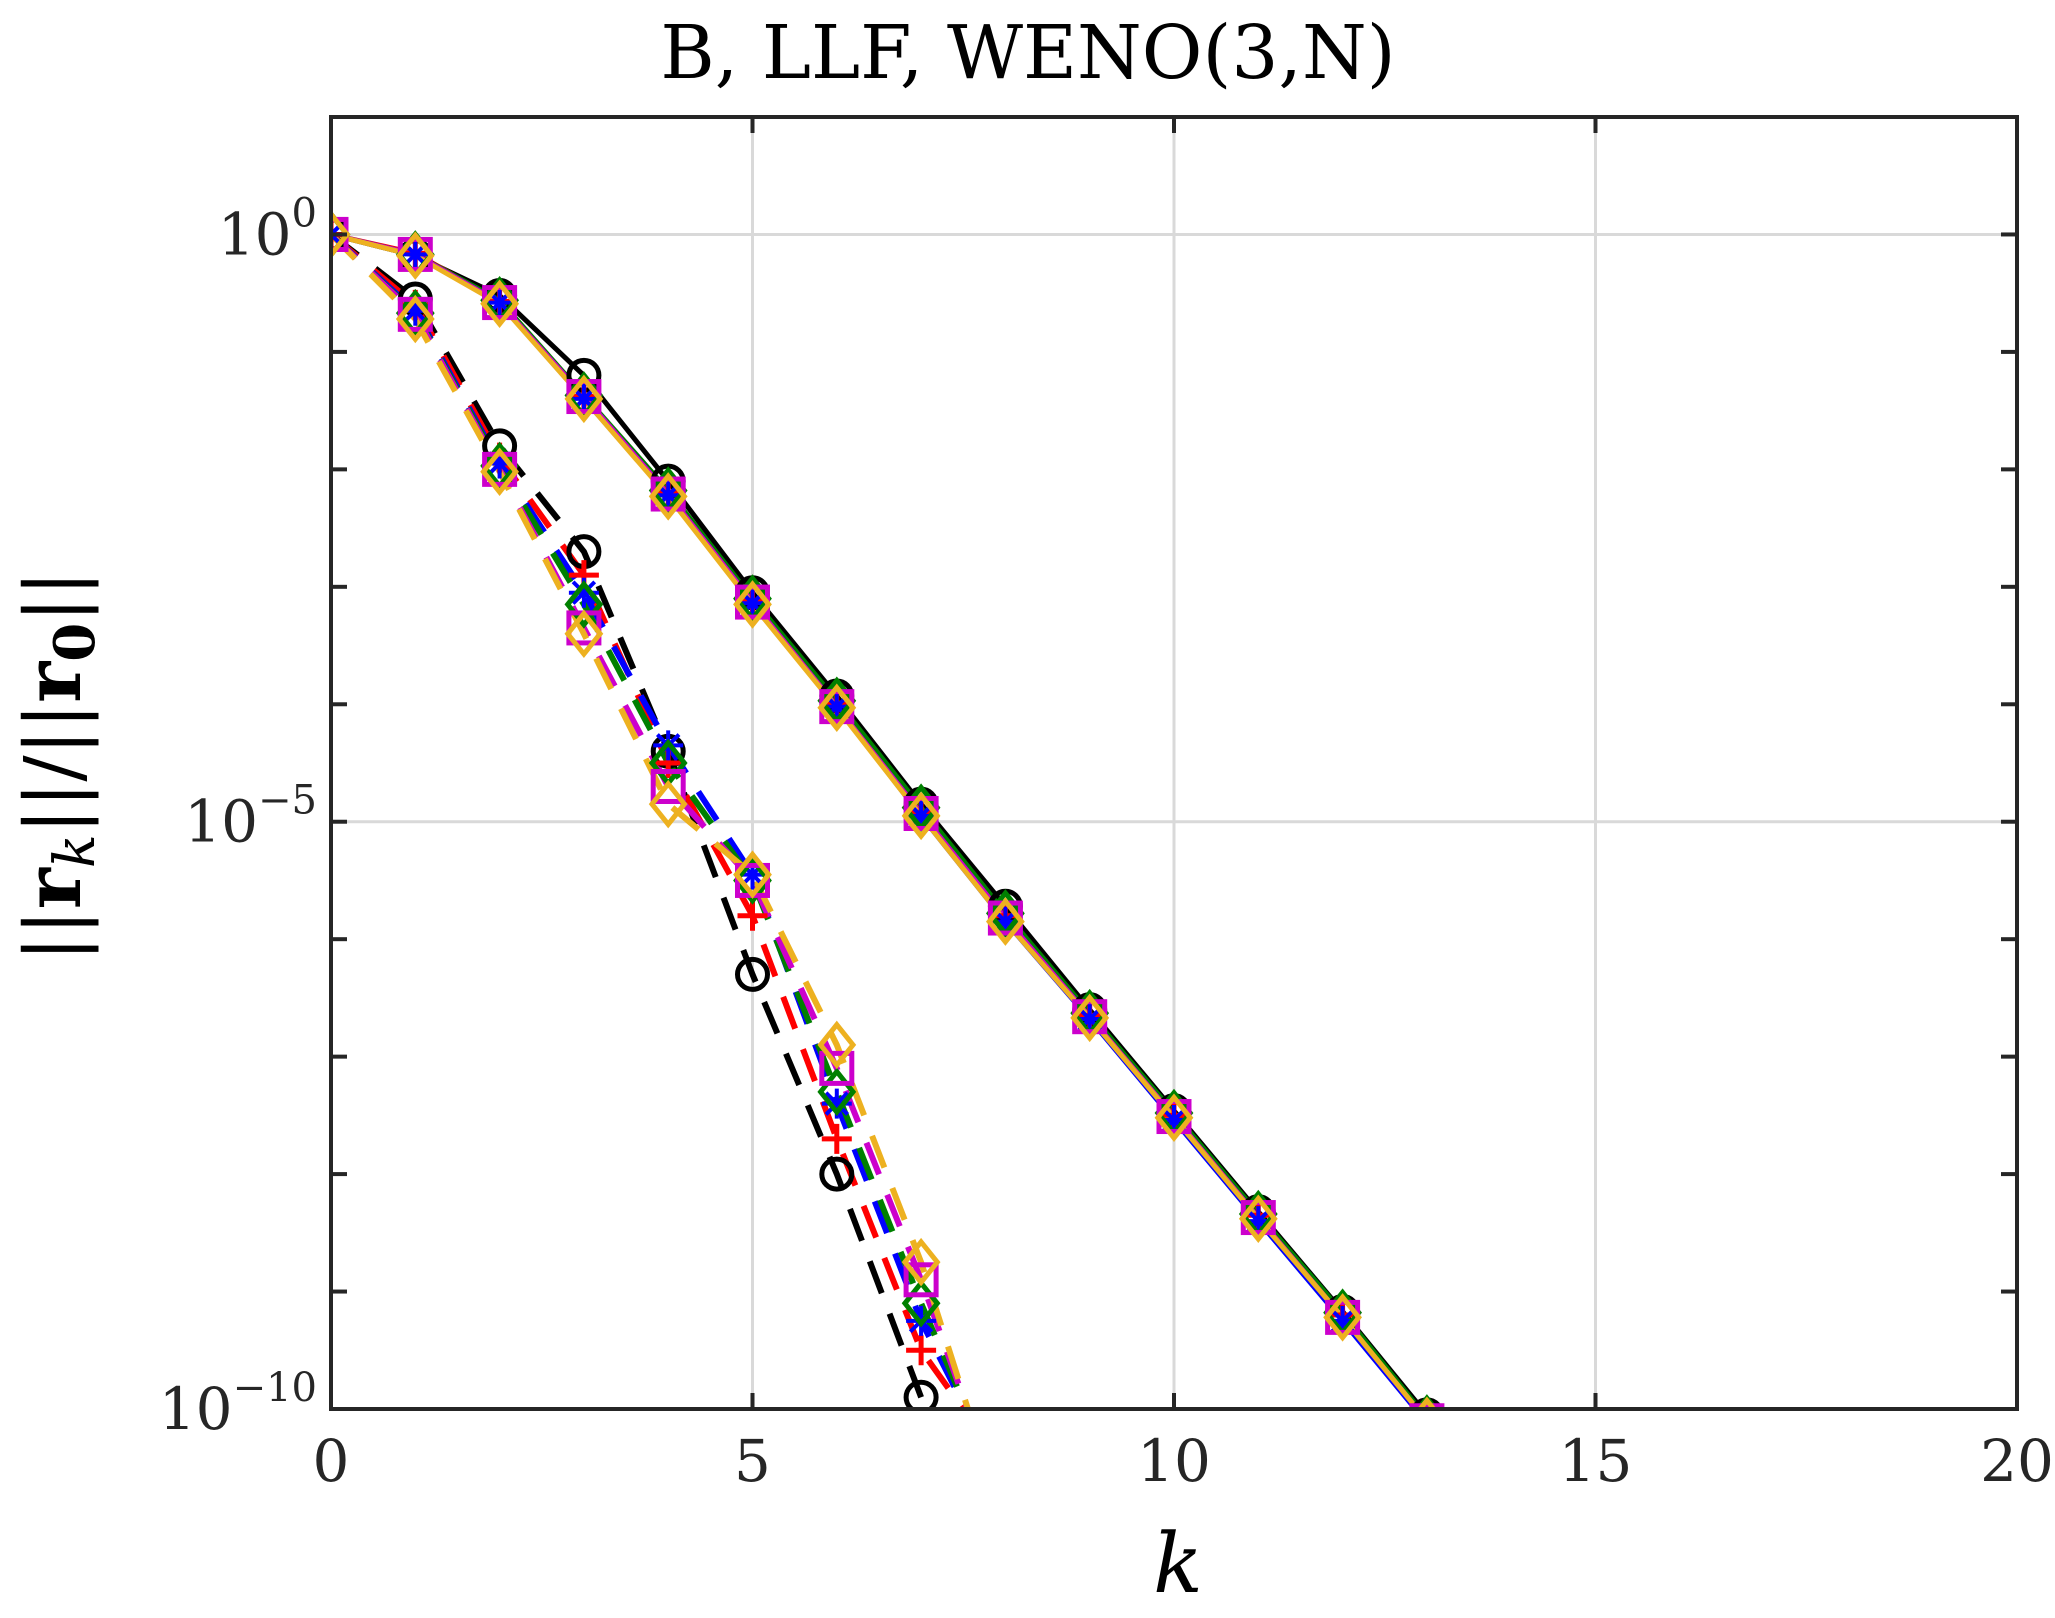 The width and height of the screenshot is (2055, 1618). I want to click on x-tick-label: 20, so click(2017, 1461).